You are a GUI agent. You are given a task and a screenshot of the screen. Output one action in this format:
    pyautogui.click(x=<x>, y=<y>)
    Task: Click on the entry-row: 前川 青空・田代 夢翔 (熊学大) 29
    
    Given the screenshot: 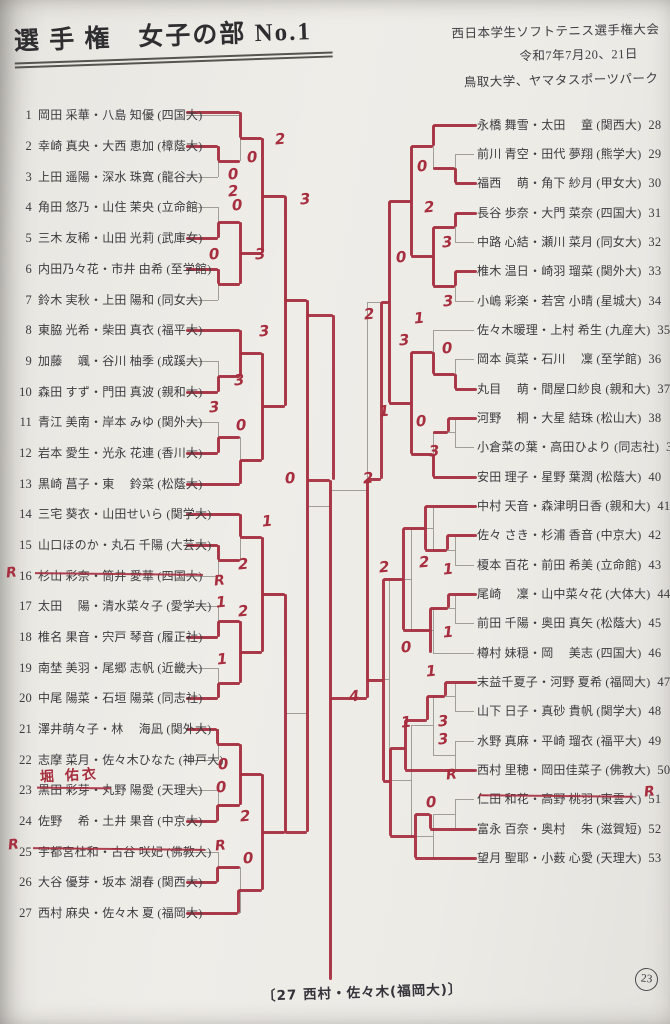 What is the action you would take?
    pyautogui.click(x=569, y=153)
    